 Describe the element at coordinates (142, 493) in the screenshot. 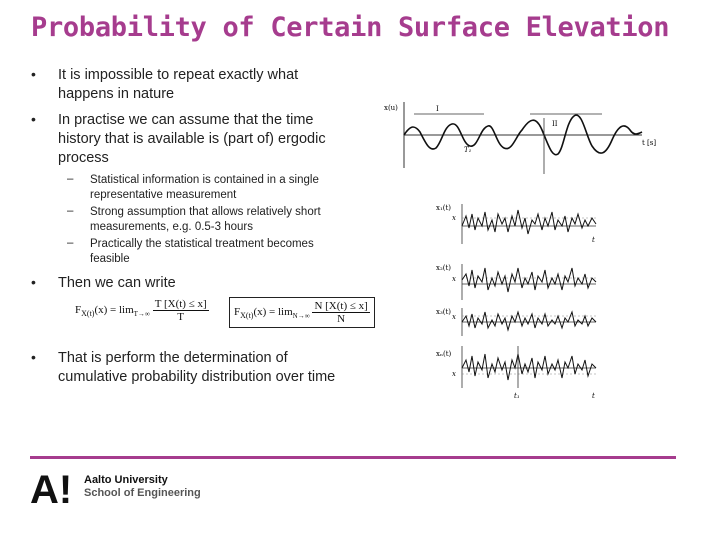

I see `logo-school-name: School of Engineering` at that location.